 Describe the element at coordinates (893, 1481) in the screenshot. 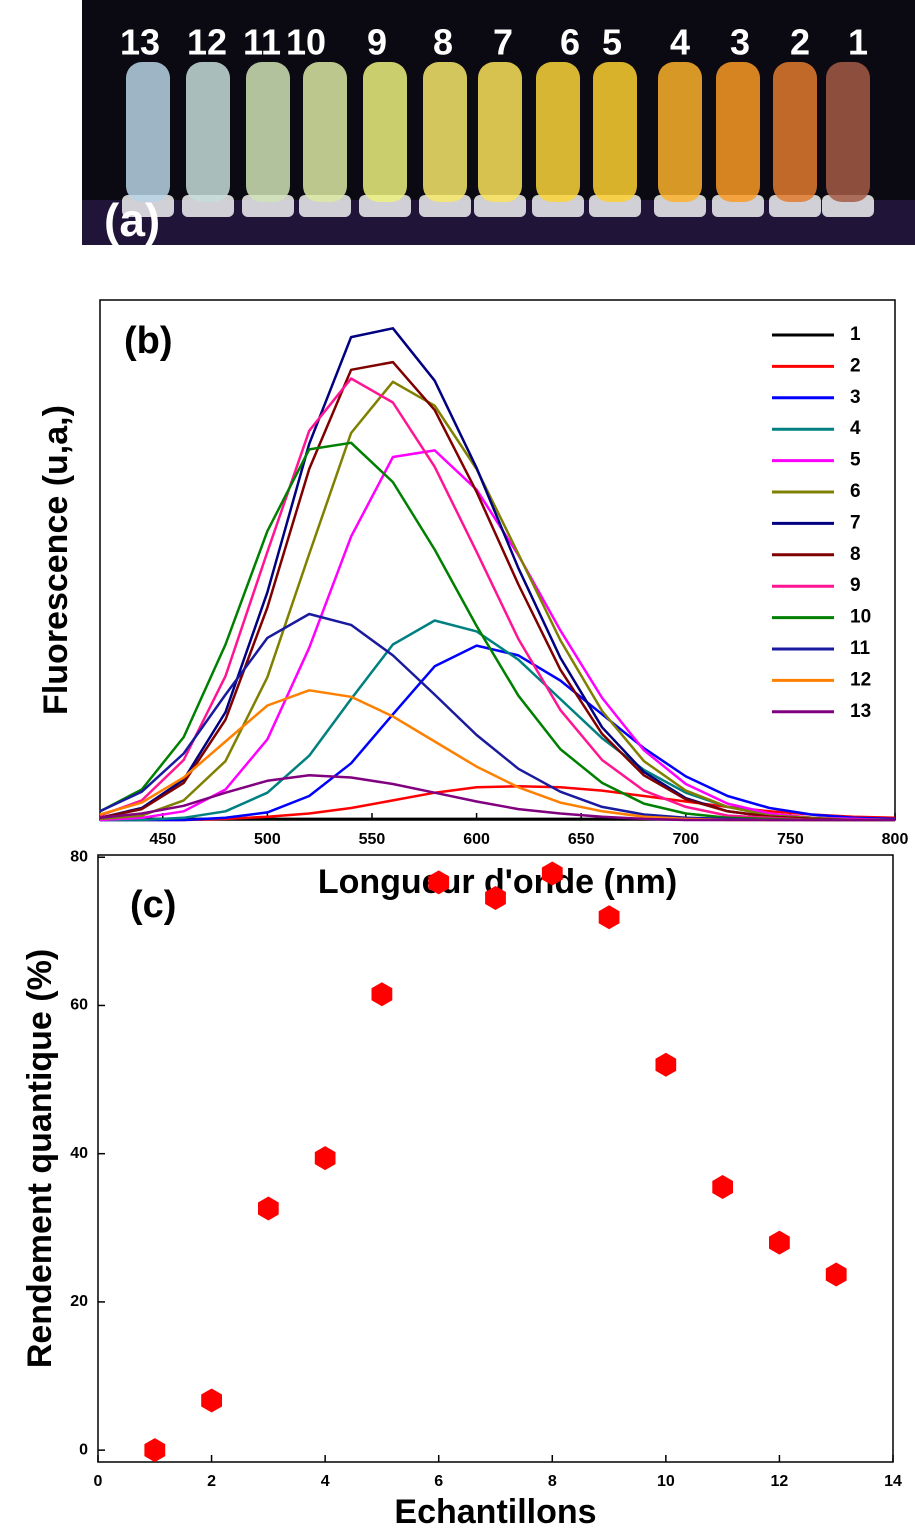

I see `x-tick-label: 14` at that location.